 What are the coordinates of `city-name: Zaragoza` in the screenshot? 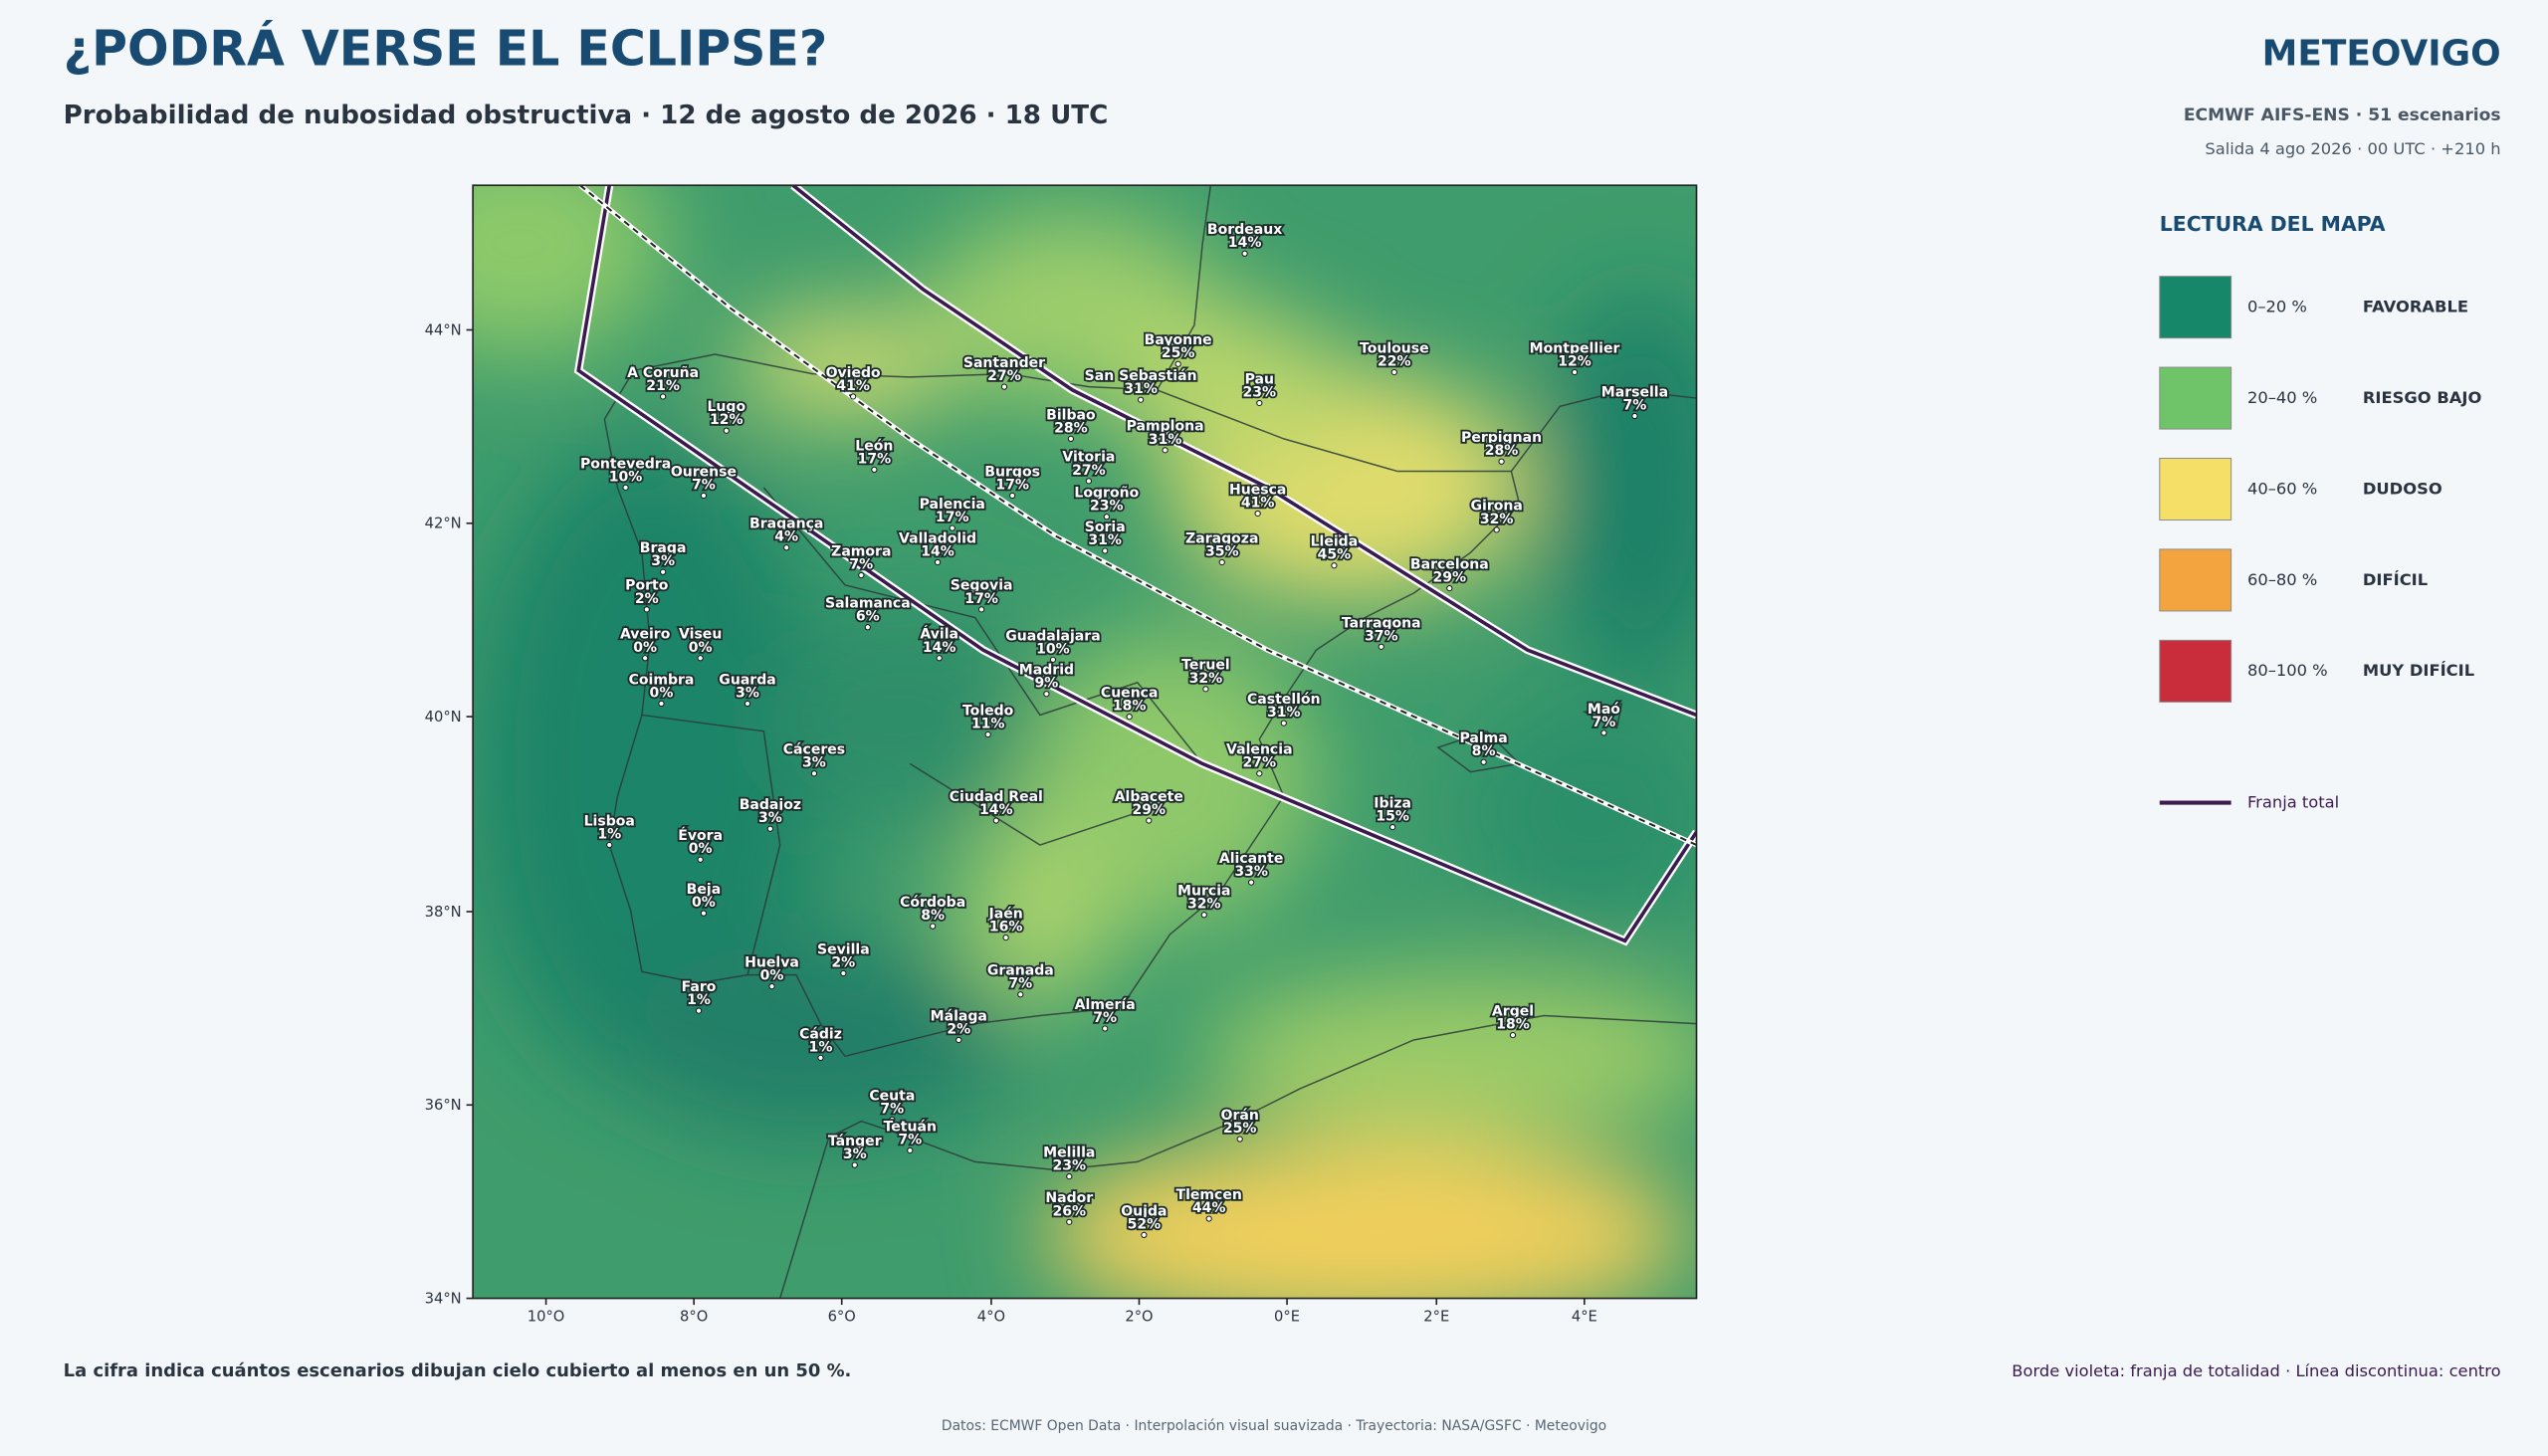 It's located at (1221, 538).